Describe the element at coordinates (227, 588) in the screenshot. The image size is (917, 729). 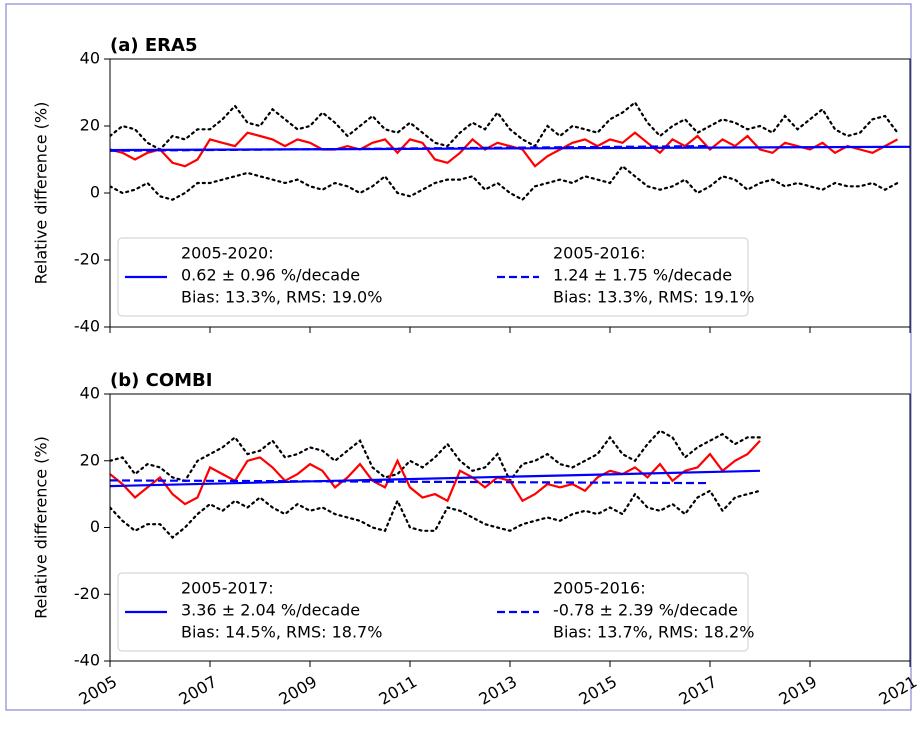
I see `legend-label: 2005-2017:` at that location.